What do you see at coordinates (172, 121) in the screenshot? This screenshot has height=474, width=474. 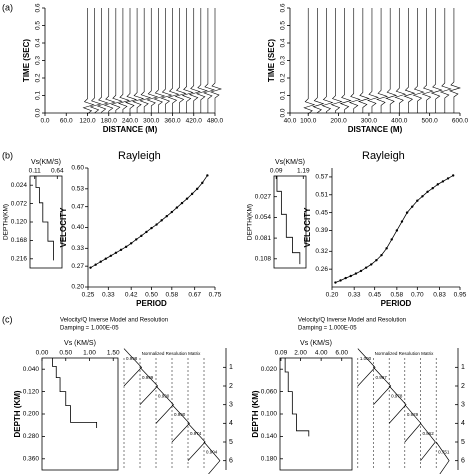 I see `x-tick-label: 360.0` at bounding box center [172, 121].